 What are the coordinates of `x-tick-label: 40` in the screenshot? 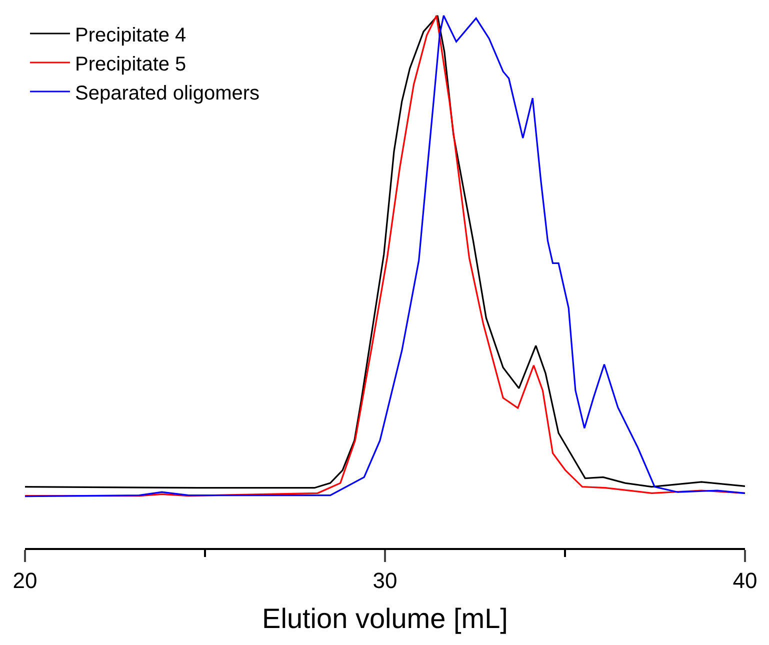 It's located at (745, 581).